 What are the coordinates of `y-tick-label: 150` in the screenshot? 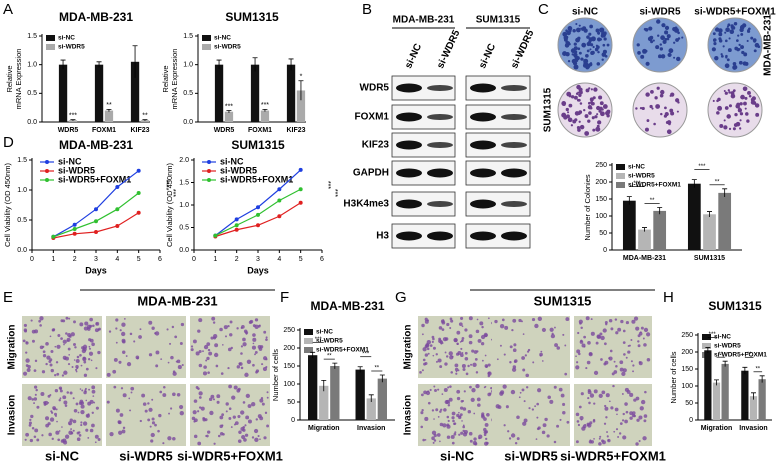 It's located at (289, 366).